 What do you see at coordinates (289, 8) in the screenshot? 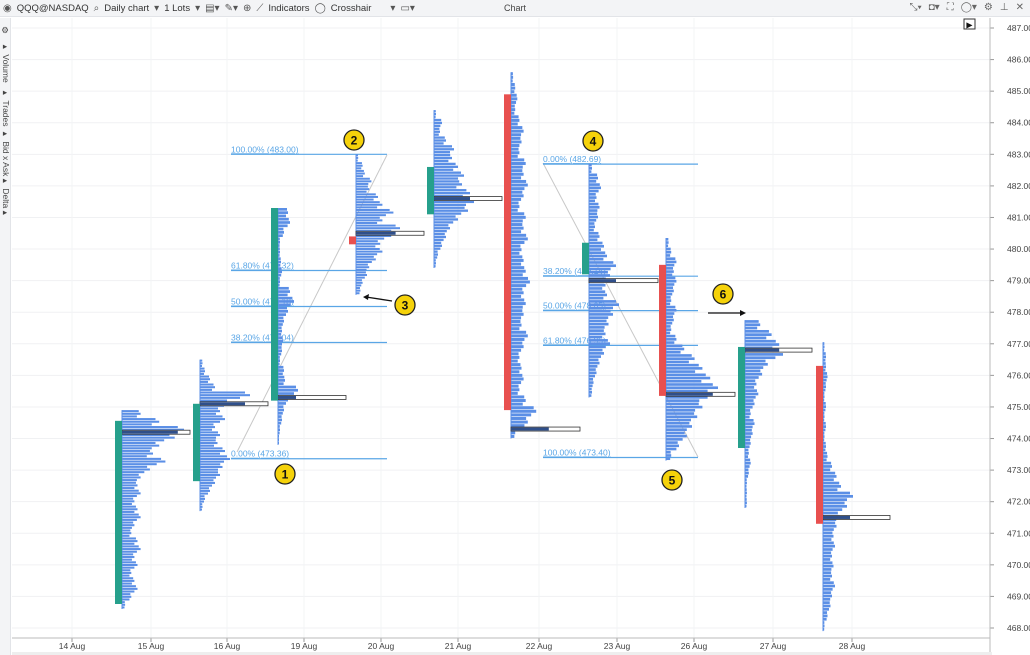
I see `indicators-button: Indicators` at bounding box center [289, 8].